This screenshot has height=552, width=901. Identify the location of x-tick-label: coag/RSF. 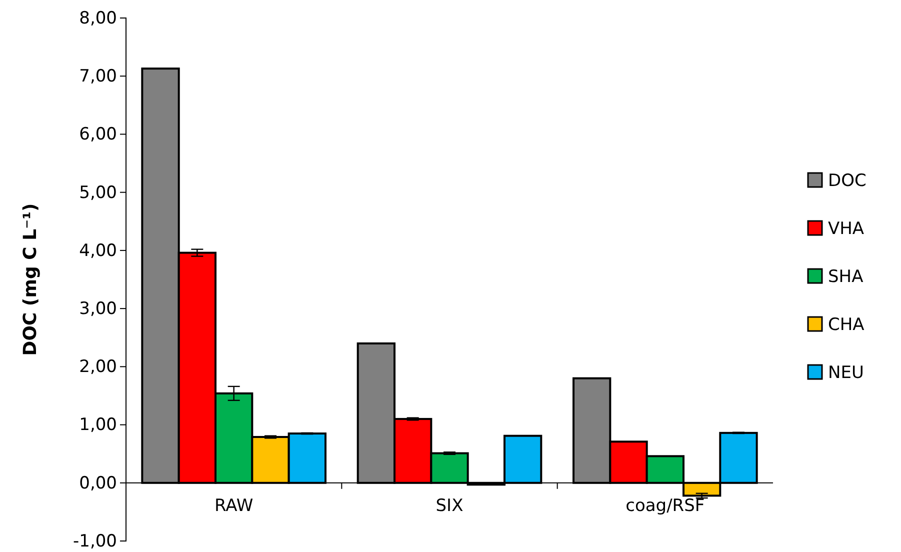
(665, 506).